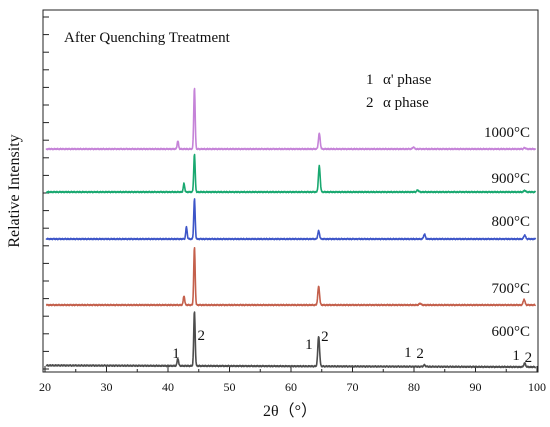  What do you see at coordinates (291, 387) in the screenshot?
I see `x-tick-label-60: 60` at bounding box center [291, 387].